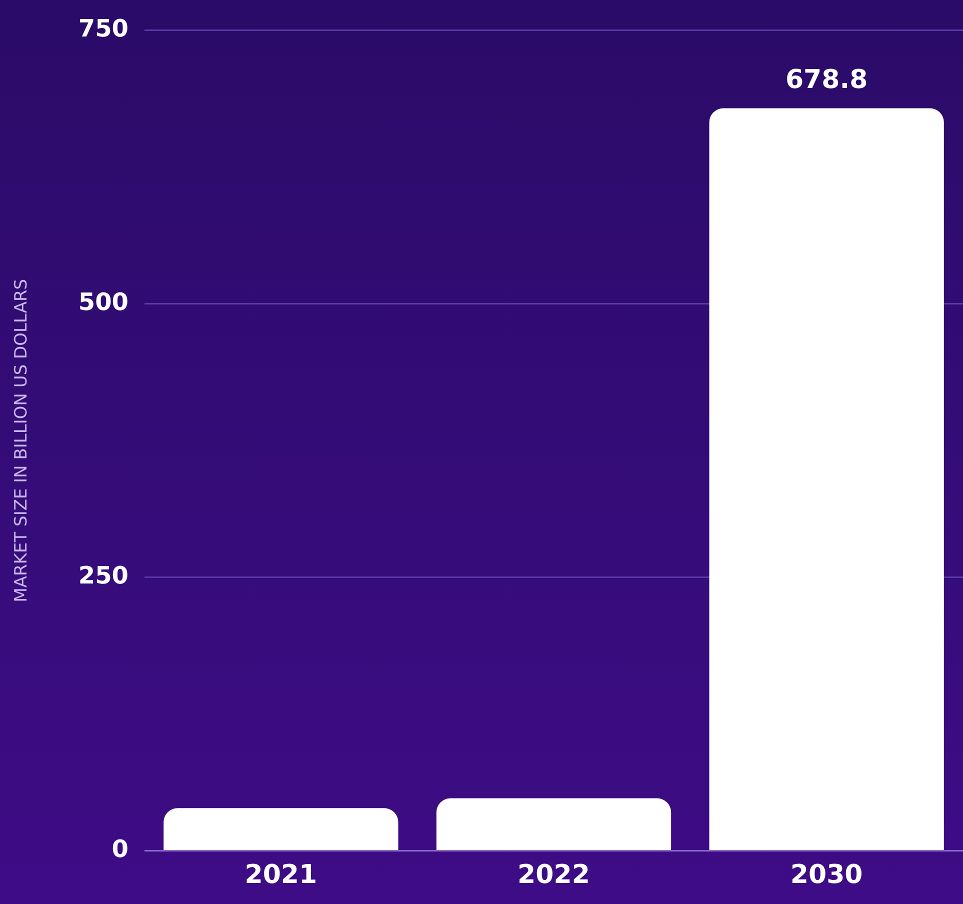 The image size is (963, 904). Describe the element at coordinates (554, 875) in the screenshot. I see `x-tick-label: 2022` at that location.